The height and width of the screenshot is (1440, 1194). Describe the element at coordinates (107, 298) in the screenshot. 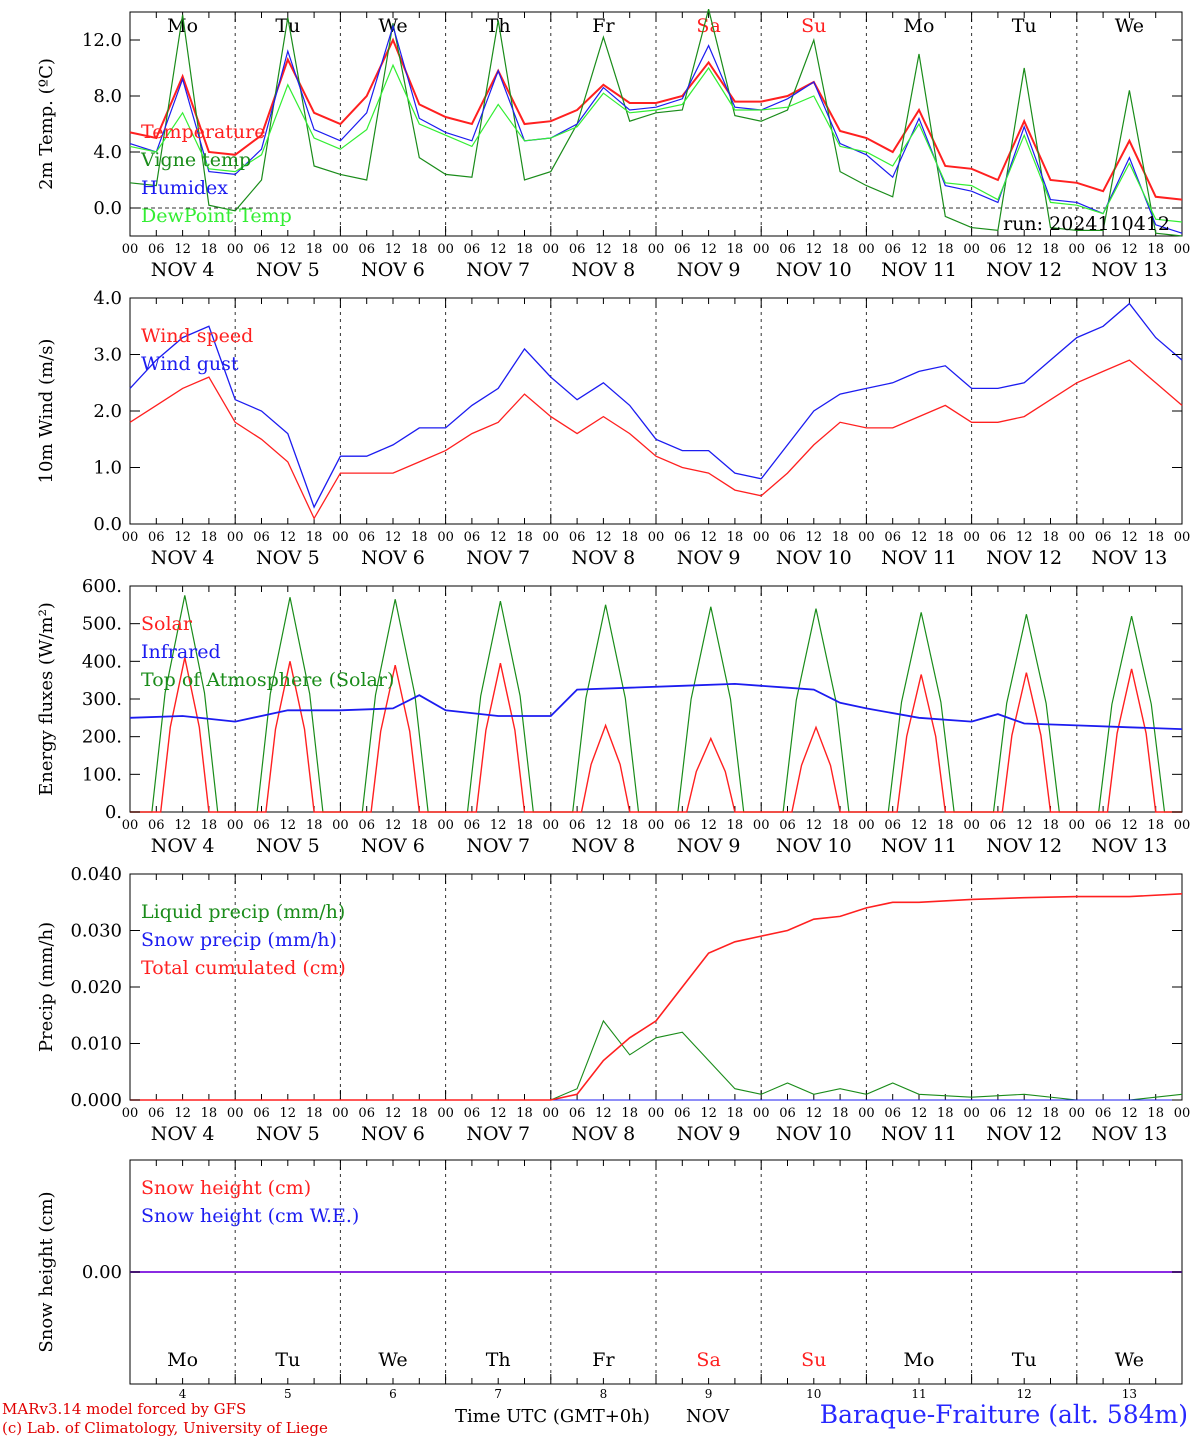

I see `y-tick-label: 4.0` at that location.